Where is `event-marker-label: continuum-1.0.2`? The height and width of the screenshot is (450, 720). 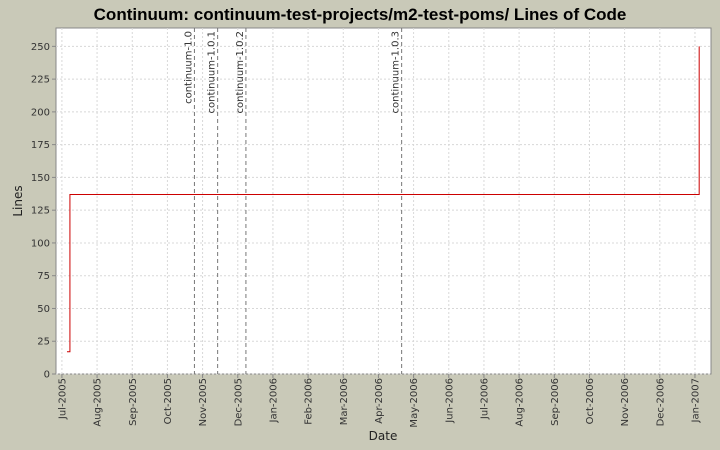 event-marker-label: continuum-1.0.2 is located at coordinates (240, 72).